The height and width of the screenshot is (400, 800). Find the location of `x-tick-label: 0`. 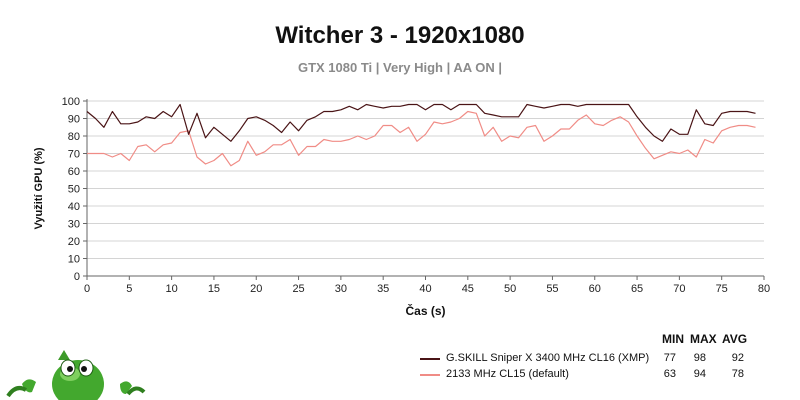

x-tick-label: 0 is located at coordinates (87, 289).